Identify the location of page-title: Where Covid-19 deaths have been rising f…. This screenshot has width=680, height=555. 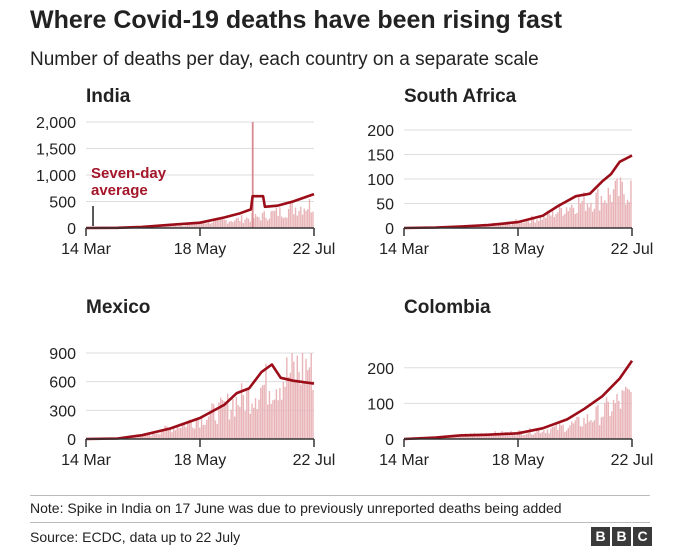
(296, 20).